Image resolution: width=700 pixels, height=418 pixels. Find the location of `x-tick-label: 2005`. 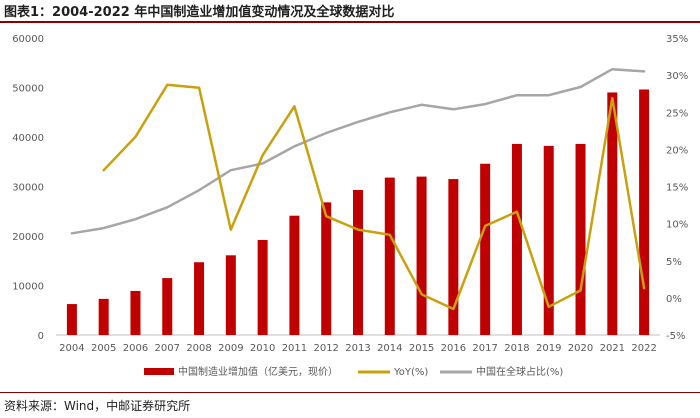

x-tick-label: 2005 is located at coordinates (103, 348).